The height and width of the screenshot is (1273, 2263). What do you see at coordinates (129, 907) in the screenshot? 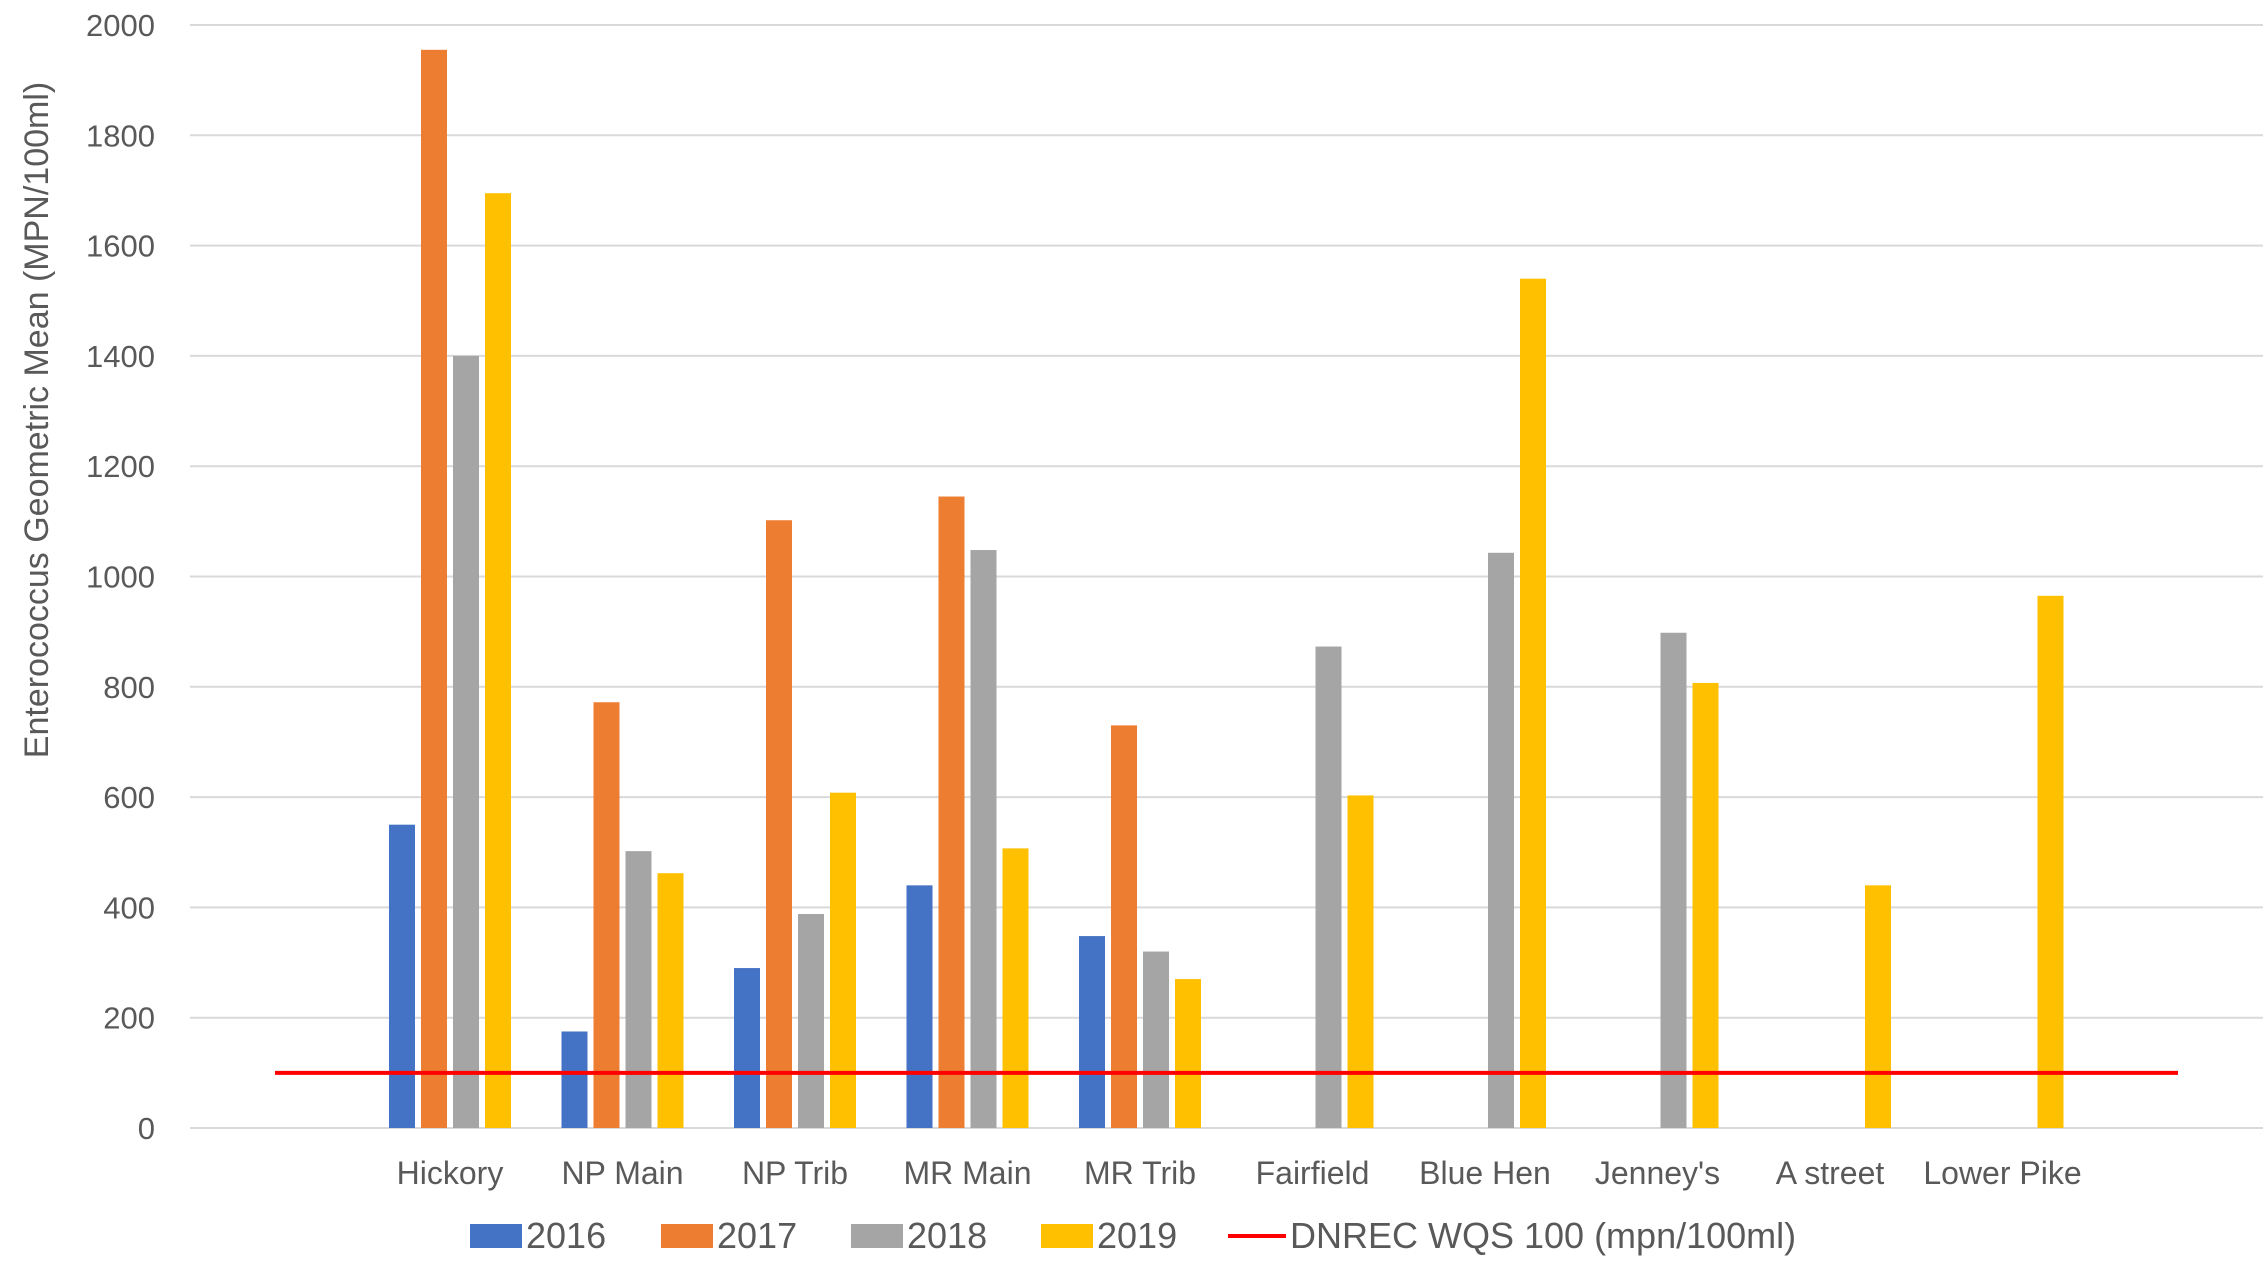
I see `y-tick-label: 400` at bounding box center [129, 907].